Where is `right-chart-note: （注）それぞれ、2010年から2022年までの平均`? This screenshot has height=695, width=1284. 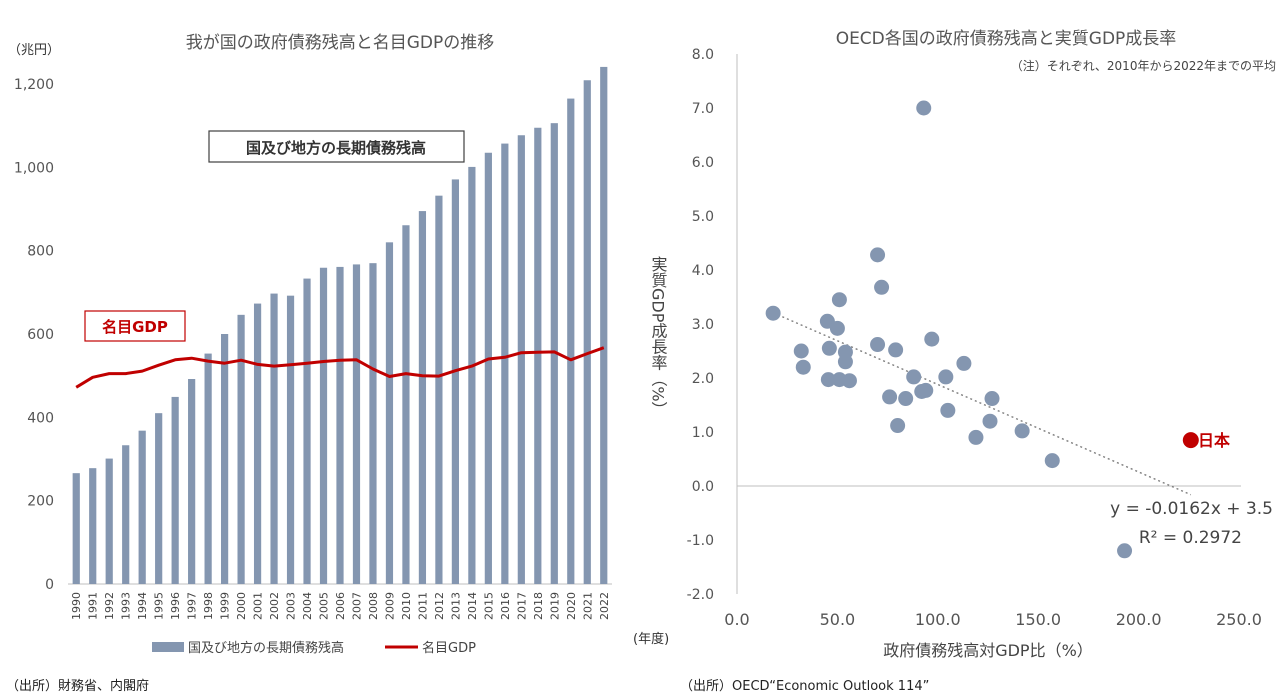 right-chart-note: （注）それぞれ、2010年から2022年までの平均 is located at coordinates (1143, 65).